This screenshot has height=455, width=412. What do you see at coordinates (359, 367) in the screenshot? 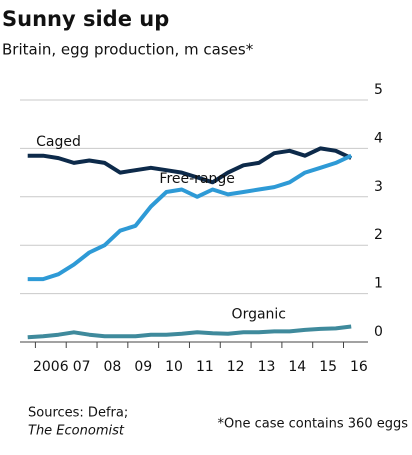
I see `x-tick-label: 16` at bounding box center [359, 367].